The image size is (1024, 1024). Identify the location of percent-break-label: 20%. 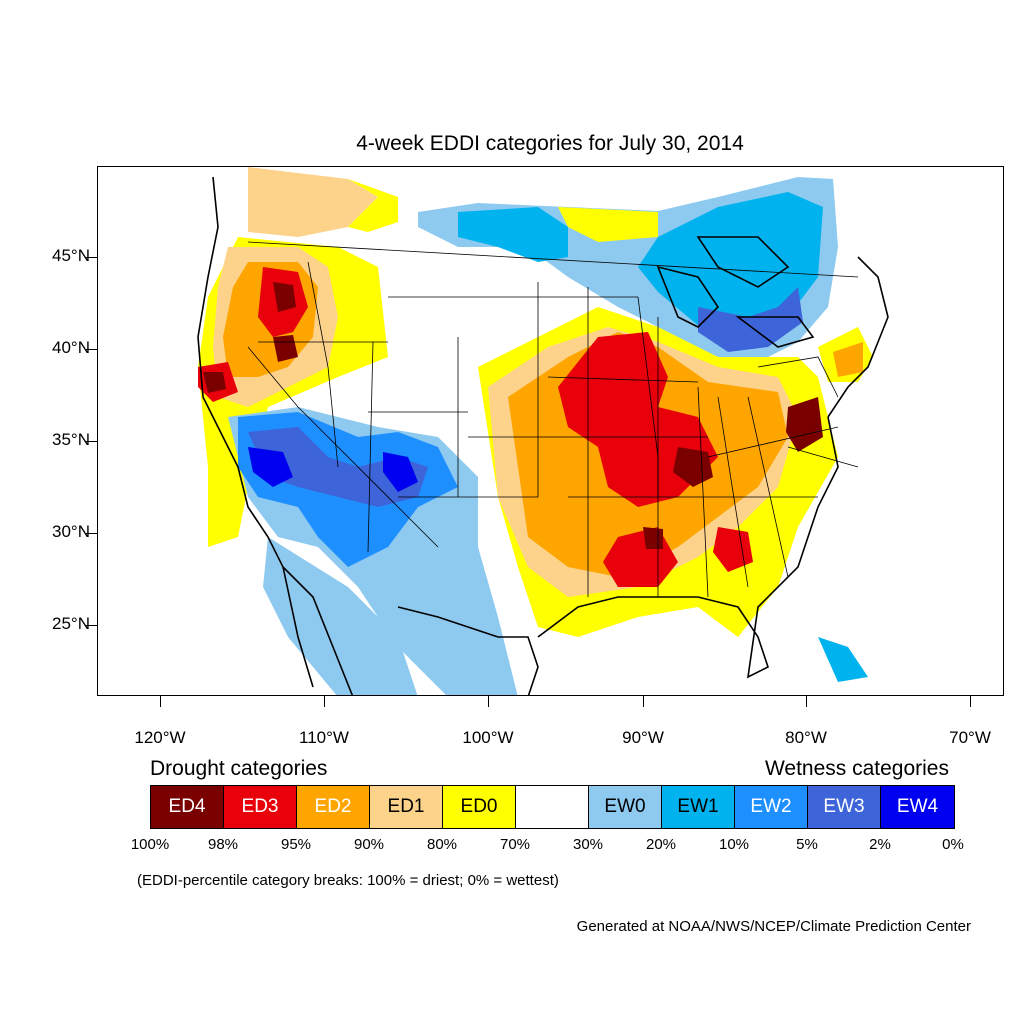
(661, 844).